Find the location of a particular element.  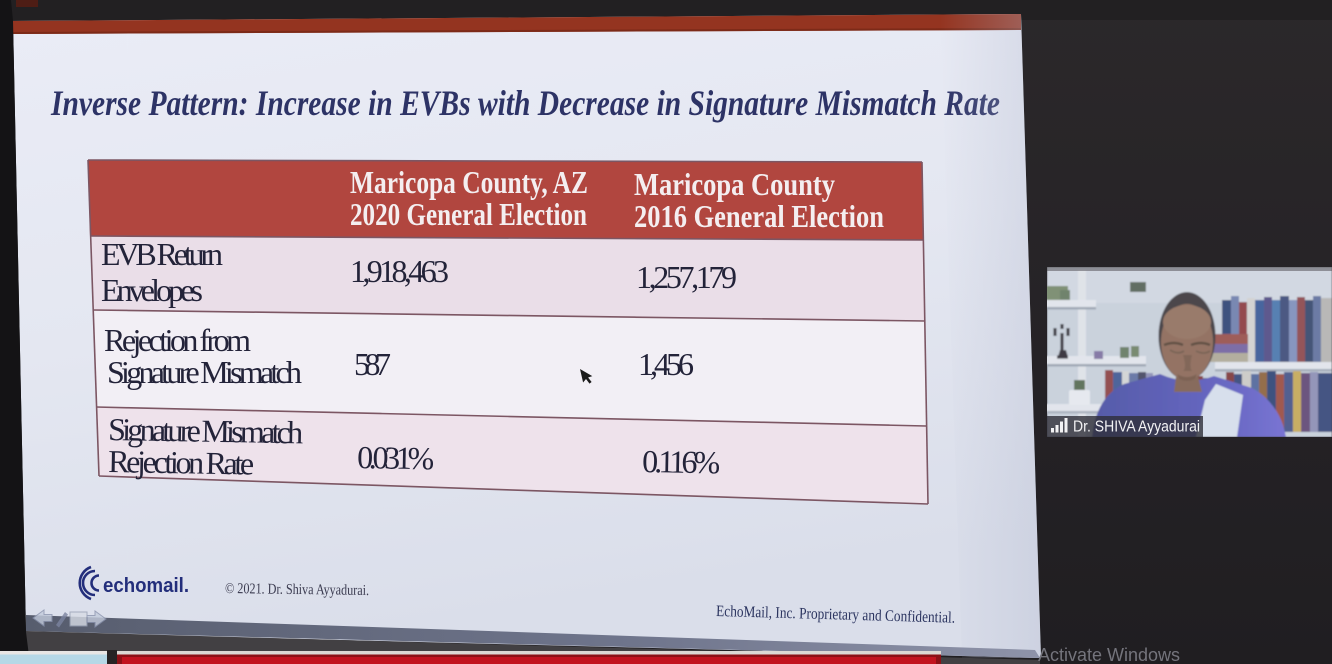

svg-text: Activate Windows is located at coordinates (1109, 654).